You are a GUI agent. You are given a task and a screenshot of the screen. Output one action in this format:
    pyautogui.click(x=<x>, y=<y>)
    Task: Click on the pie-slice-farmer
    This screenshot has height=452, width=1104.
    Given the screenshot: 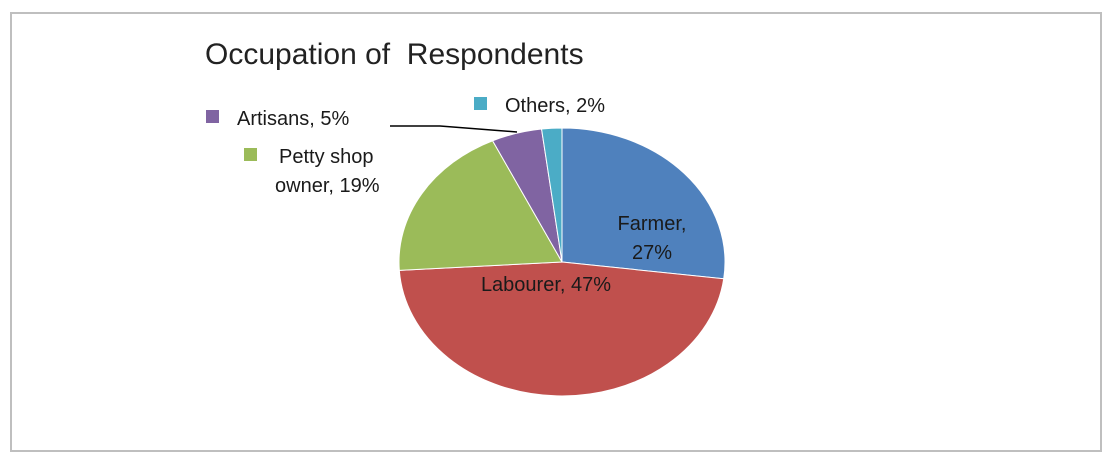 What is the action you would take?
    pyautogui.click(x=643, y=203)
    